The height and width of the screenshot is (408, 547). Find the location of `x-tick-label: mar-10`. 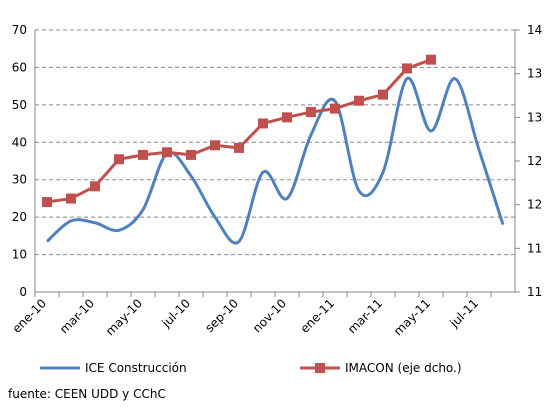

x-tick-label: mar-10 is located at coordinates (77, 316).